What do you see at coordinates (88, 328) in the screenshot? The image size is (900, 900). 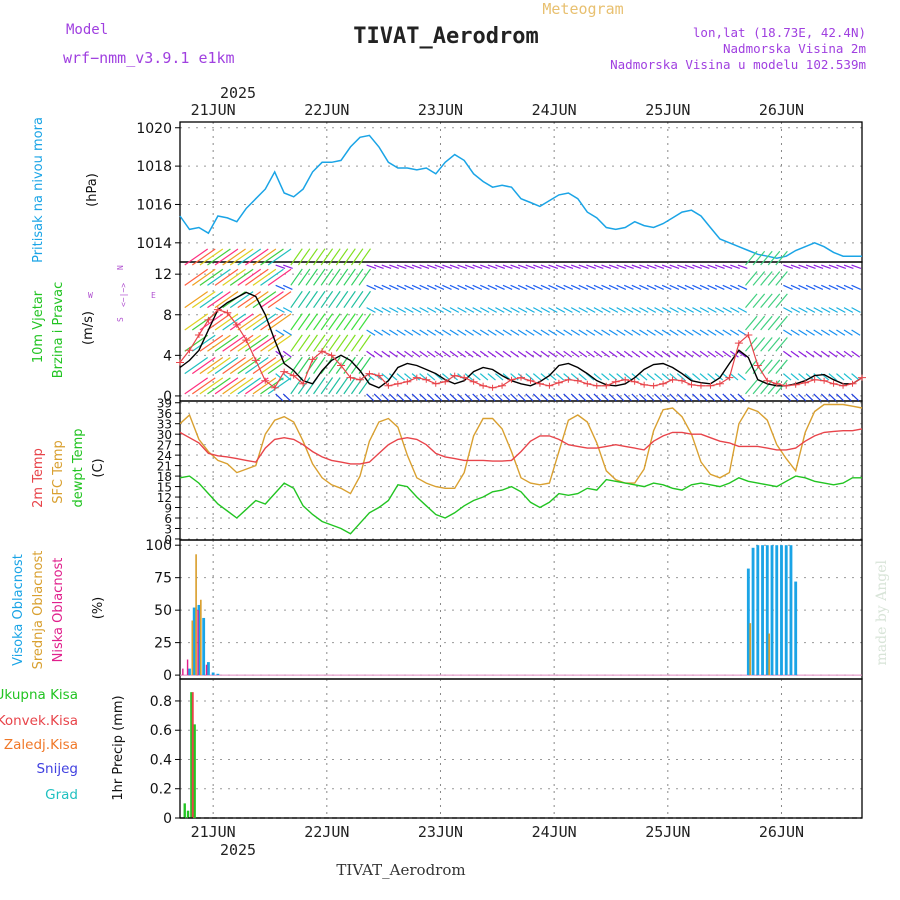 I see `wind-unit: (m/s)` at bounding box center [88, 328].